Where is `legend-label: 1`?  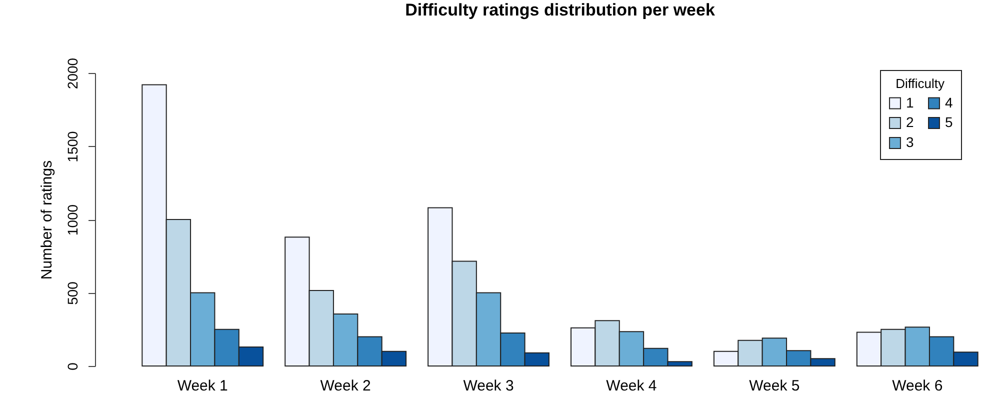 legend-label: 1 is located at coordinates (910, 102).